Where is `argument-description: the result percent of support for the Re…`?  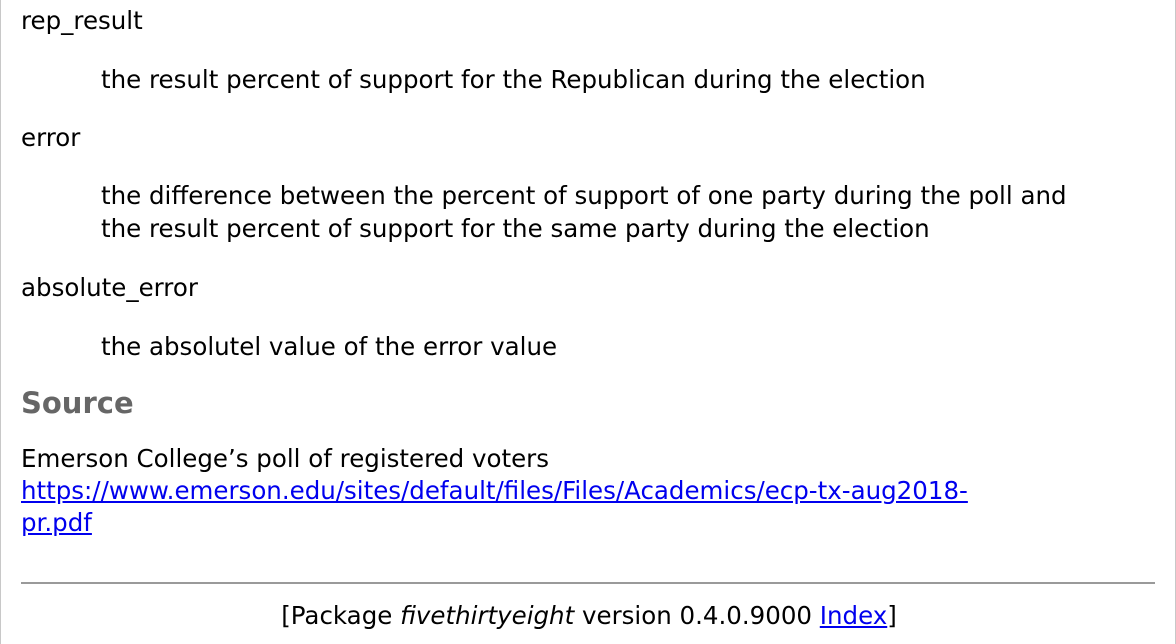 argument-description: the result percent of support for the Re… is located at coordinates (513, 79).